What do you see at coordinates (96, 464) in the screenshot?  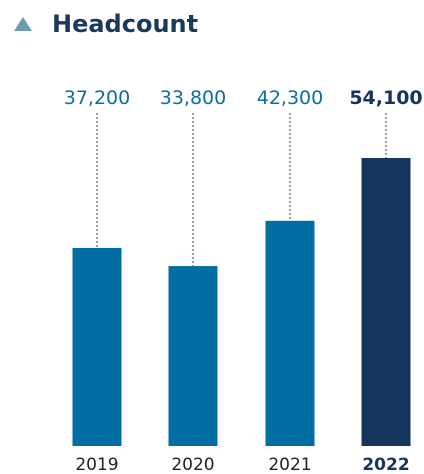 I see `x-tick-label-2019: 2019` at bounding box center [96, 464].